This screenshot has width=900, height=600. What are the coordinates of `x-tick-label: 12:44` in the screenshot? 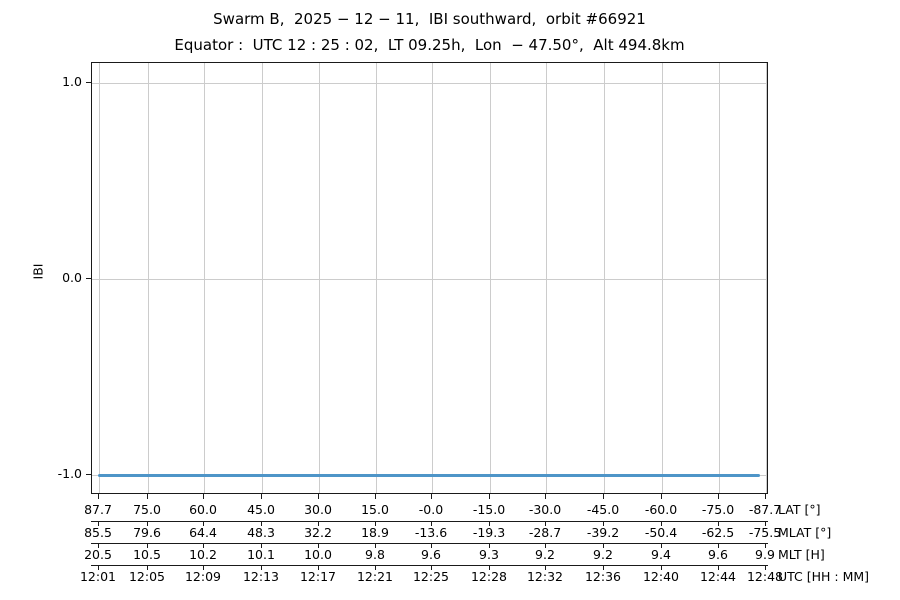 It's located at (718, 576).